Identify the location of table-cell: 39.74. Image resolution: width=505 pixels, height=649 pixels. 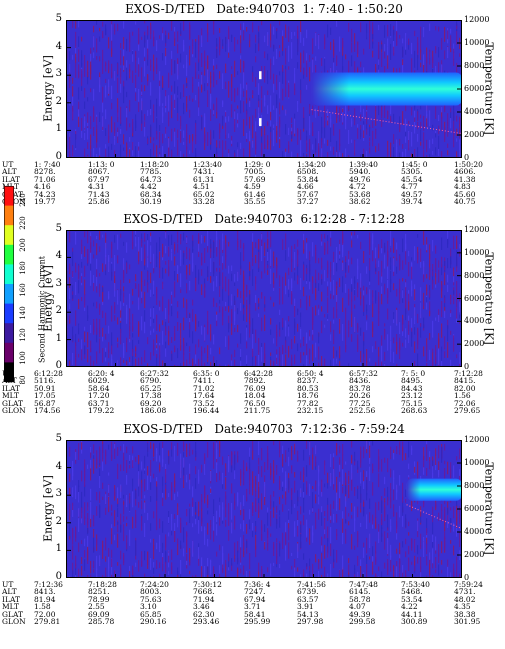
(412, 201).